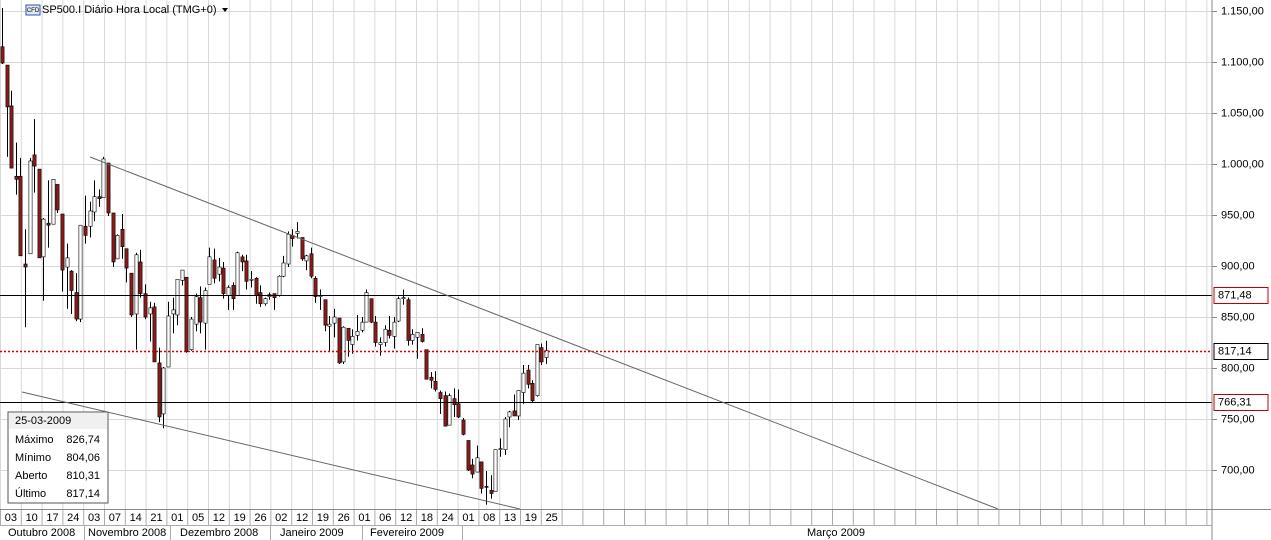 This screenshot has width=1271, height=540. Describe the element at coordinates (83, 494) in the screenshot. I see `info-value: 817,14` at that location.